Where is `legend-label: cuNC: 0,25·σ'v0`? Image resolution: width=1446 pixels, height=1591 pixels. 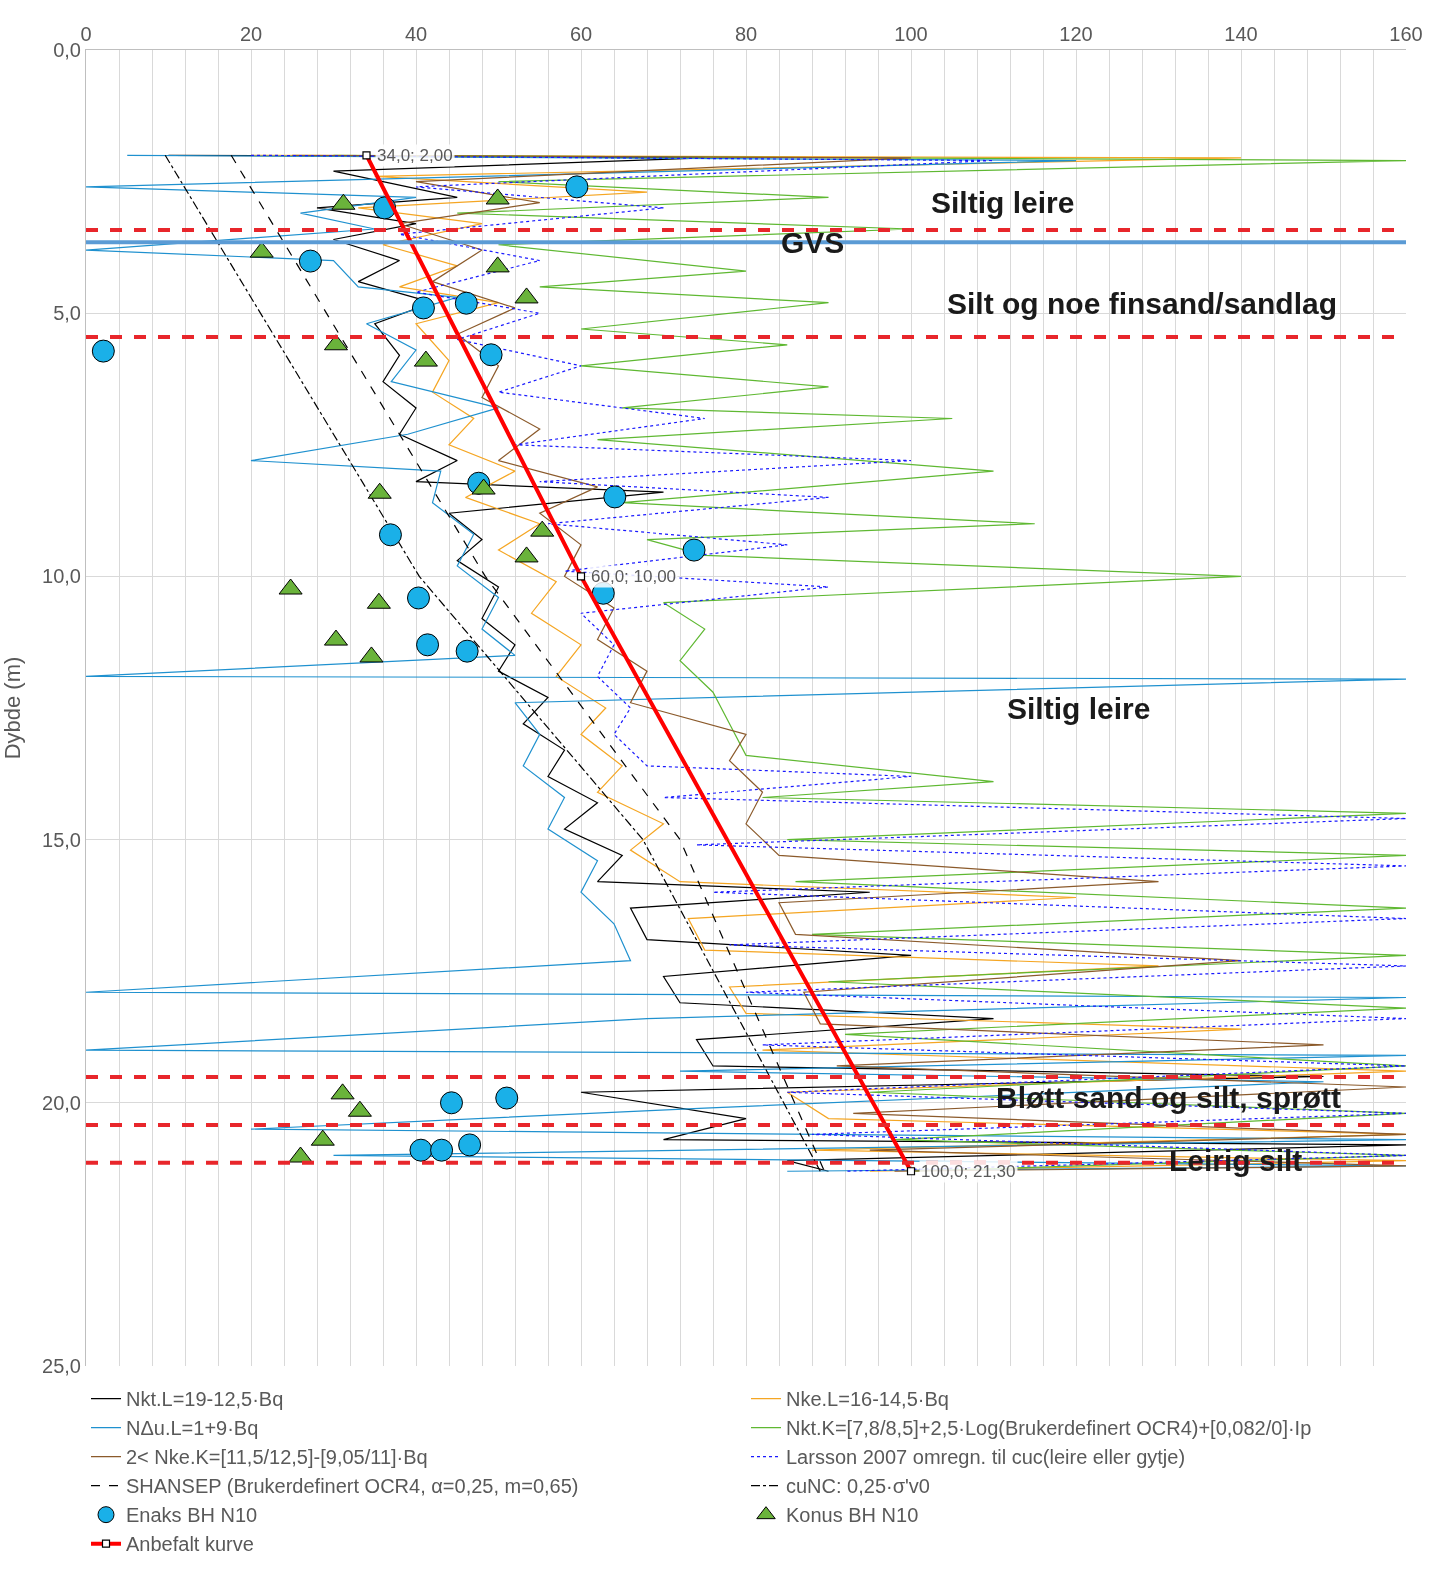 legend-label: cuNC: 0,25·σ'v0 is located at coordinates (858, 1486).